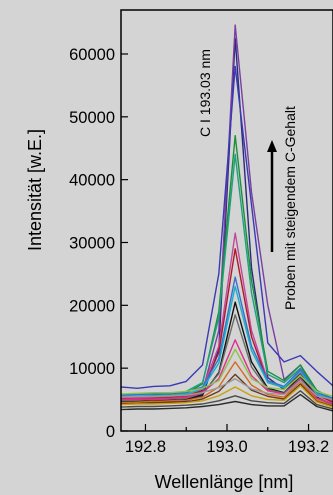  I want to click on arrow-label: Proben mit steigendem C-Gehalt, so click(290, 208).